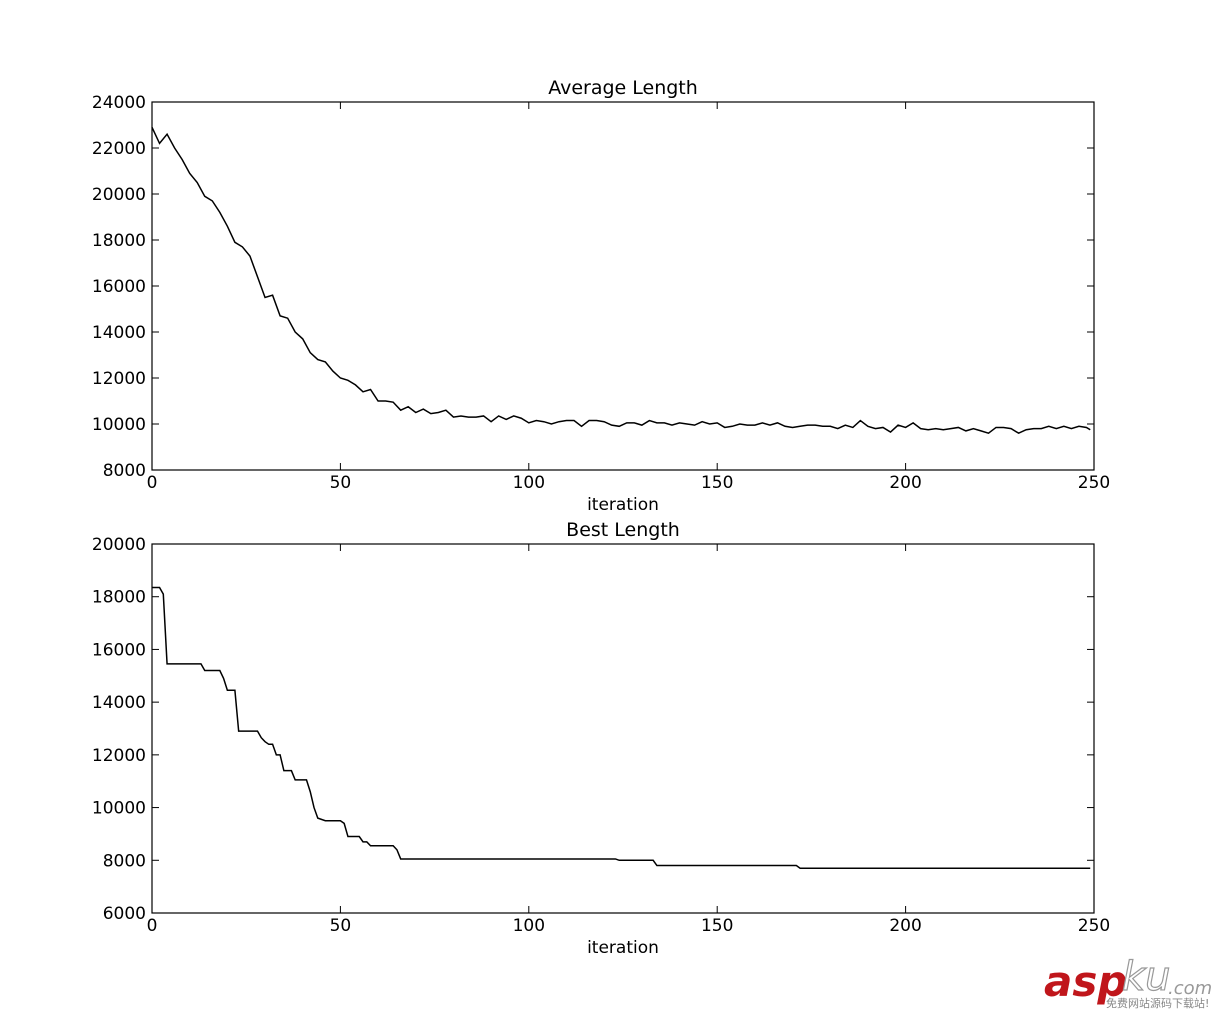  Describe the element at coordinates (1190, 988) in the screenshot. I see `watermark-suffix: .com` at that location.